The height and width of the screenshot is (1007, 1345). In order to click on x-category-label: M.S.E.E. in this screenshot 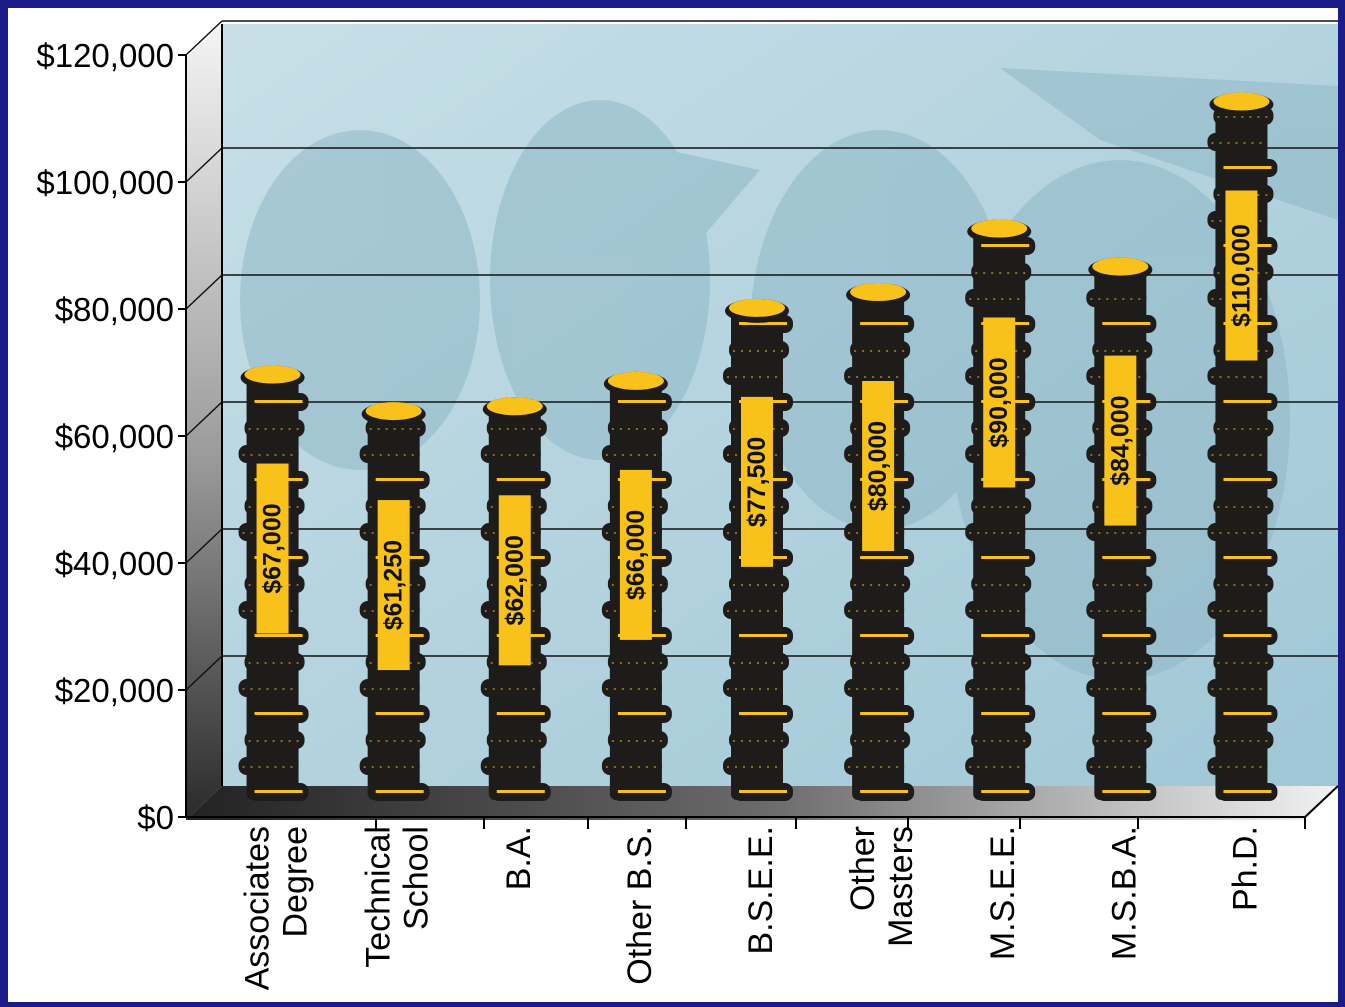, I will do `click(1003, 893)`.